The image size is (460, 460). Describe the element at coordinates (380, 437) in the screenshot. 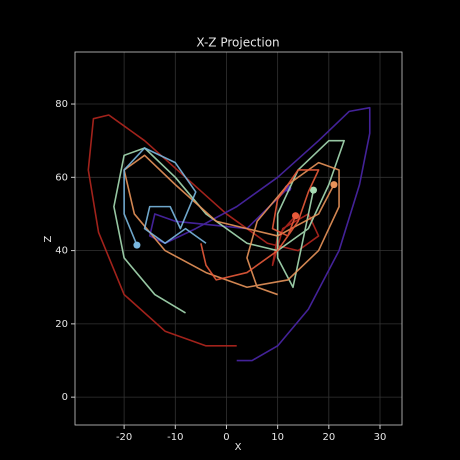

I see `x-tick-label: 30` at that location.